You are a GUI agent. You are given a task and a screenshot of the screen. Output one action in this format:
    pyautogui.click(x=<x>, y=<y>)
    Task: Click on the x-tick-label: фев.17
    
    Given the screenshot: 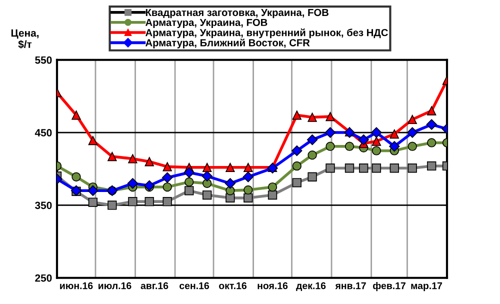 What is the action you would take?
    pyautogui.click(x=389, y=287)
    